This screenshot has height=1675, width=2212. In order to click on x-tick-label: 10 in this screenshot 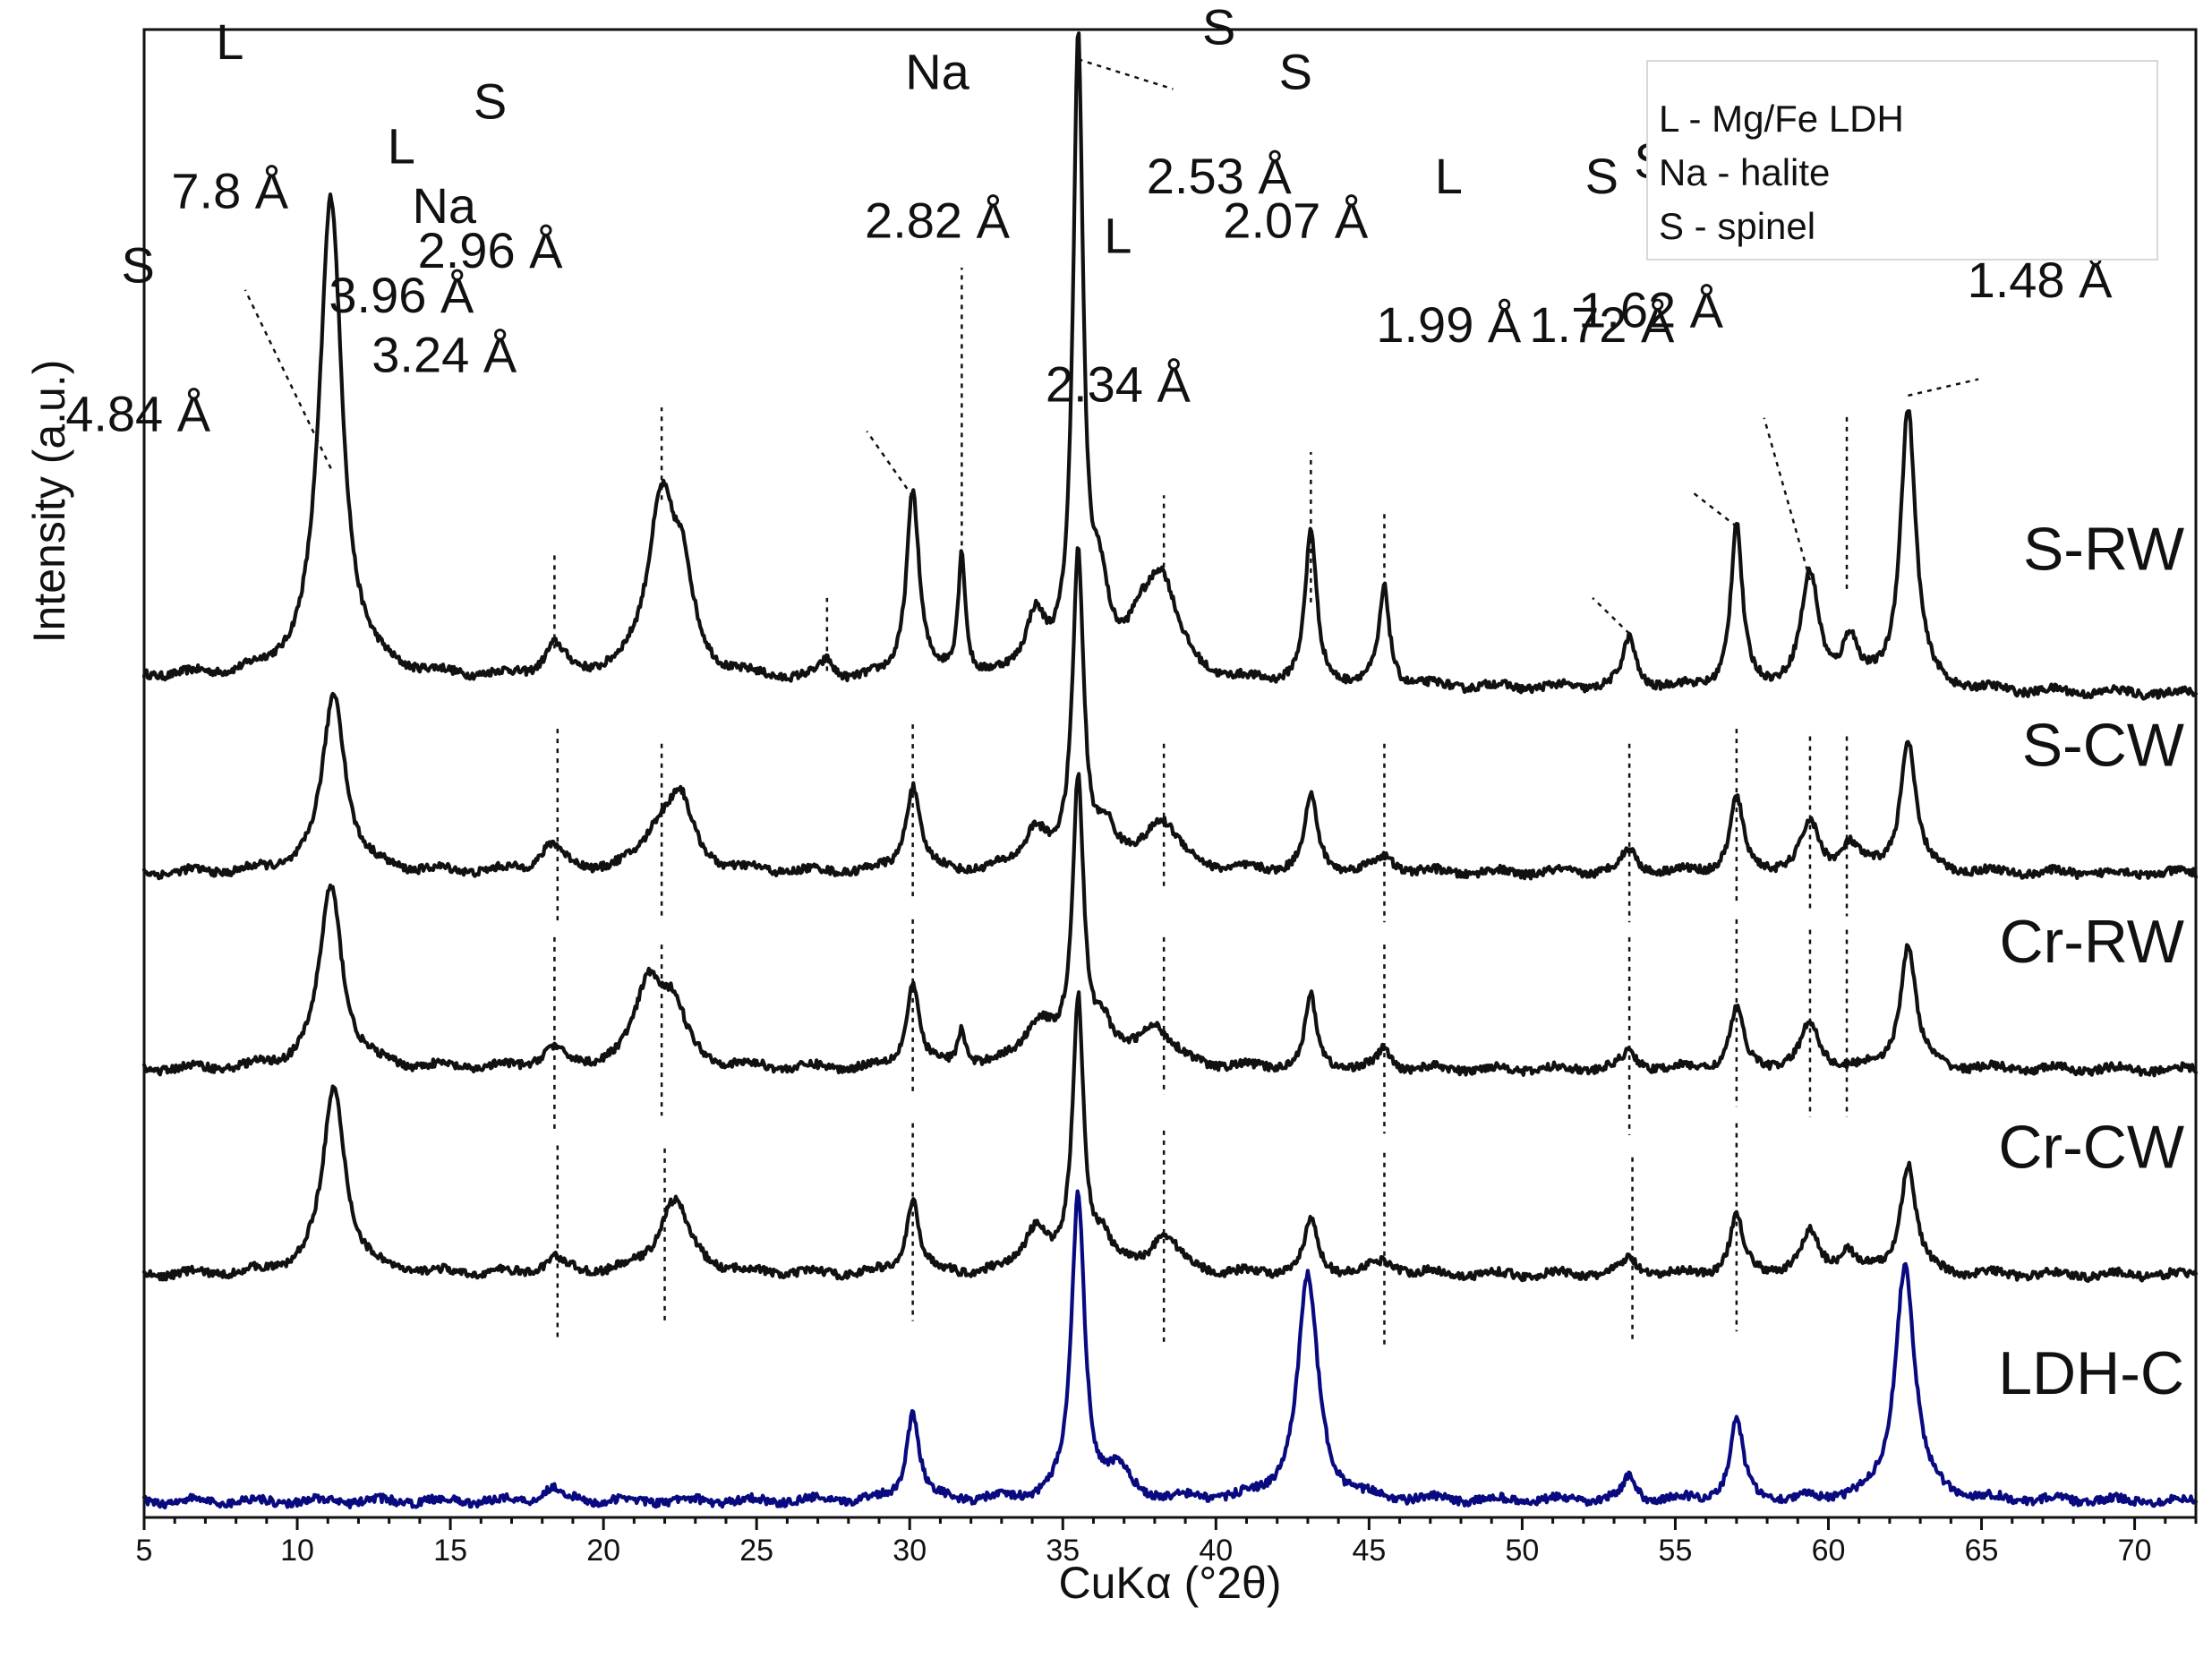, I will do `click(297, 1551)`.